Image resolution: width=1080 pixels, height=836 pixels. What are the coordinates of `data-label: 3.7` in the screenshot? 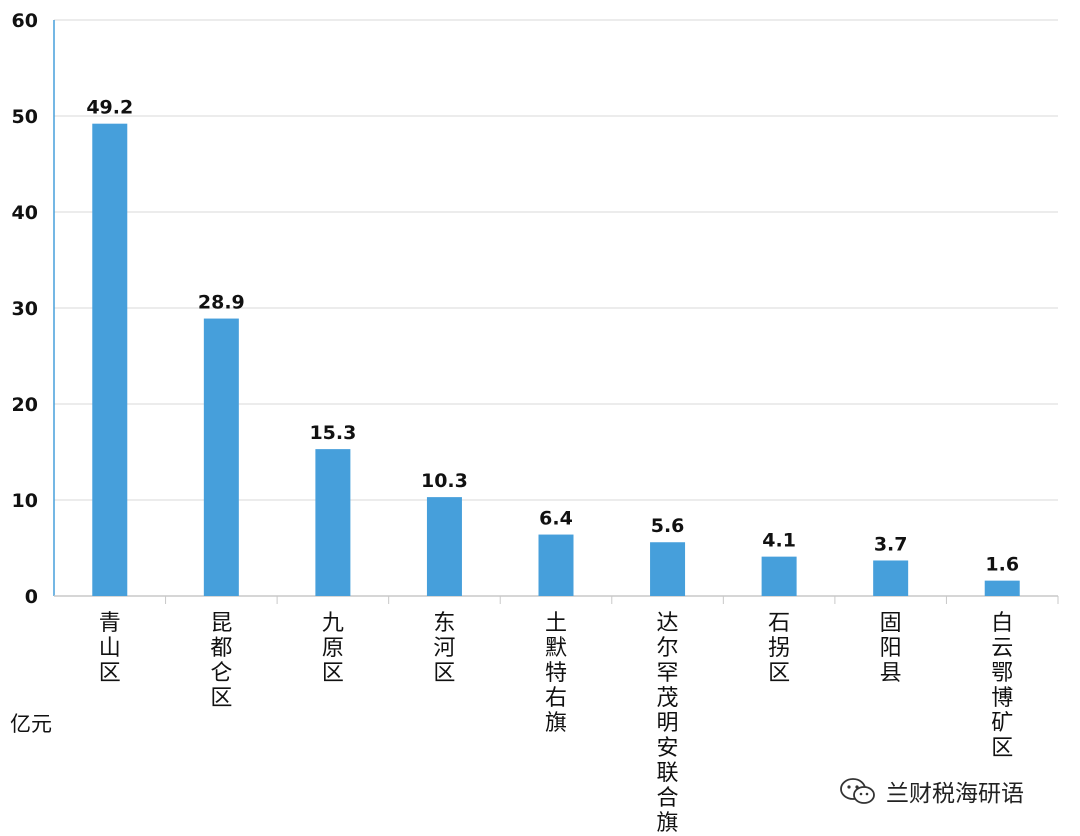 It's located at (891, 544).